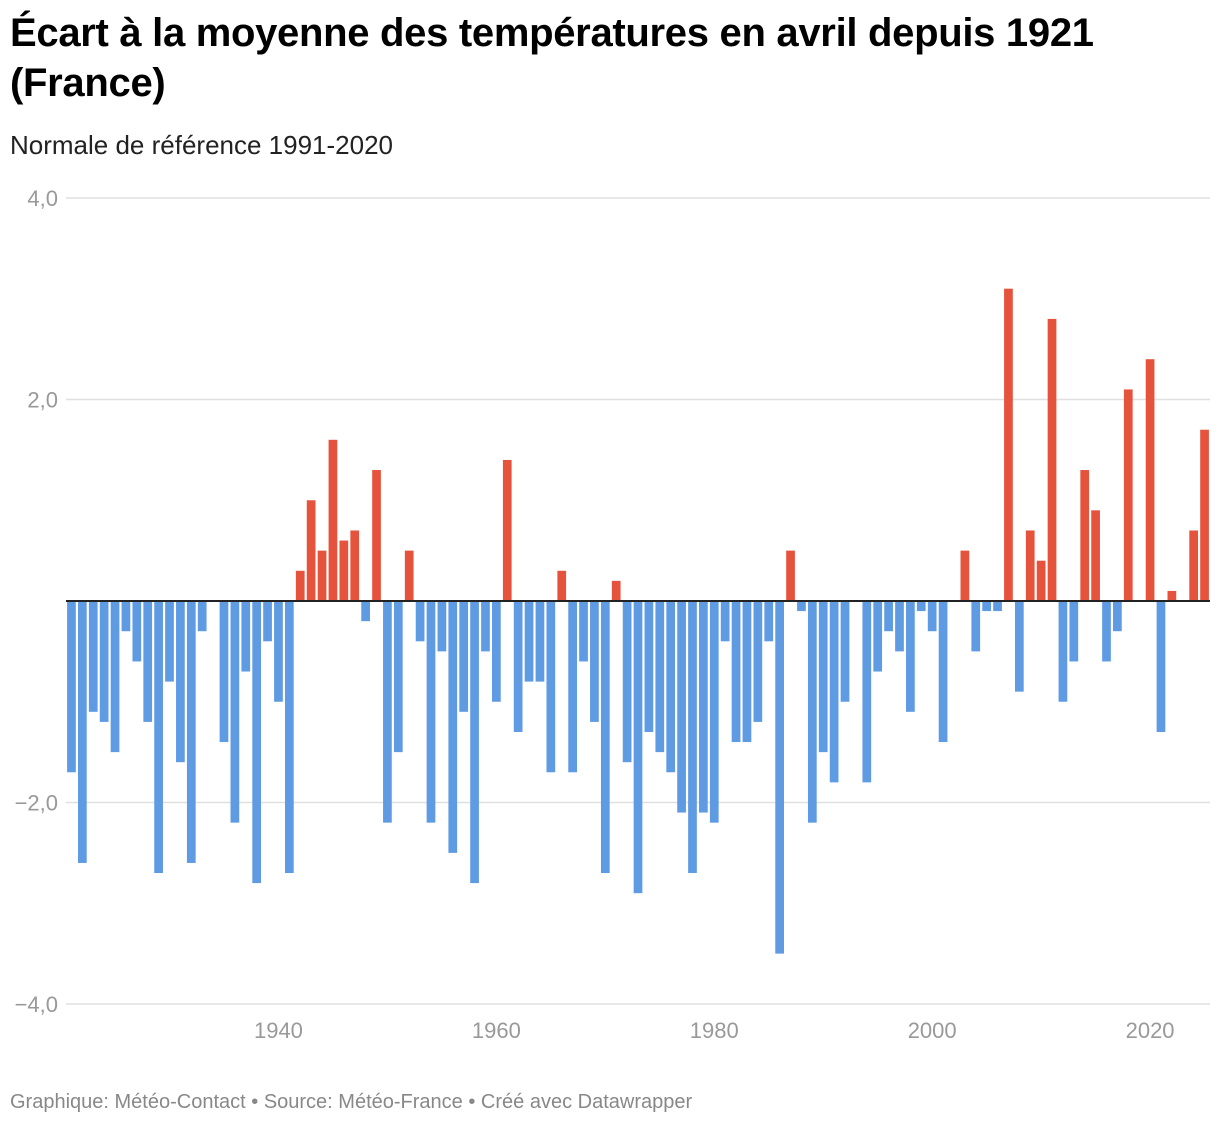  Describe the element at coordinates (714, 712) in the screenshot. I see `bar-1980` at that location.